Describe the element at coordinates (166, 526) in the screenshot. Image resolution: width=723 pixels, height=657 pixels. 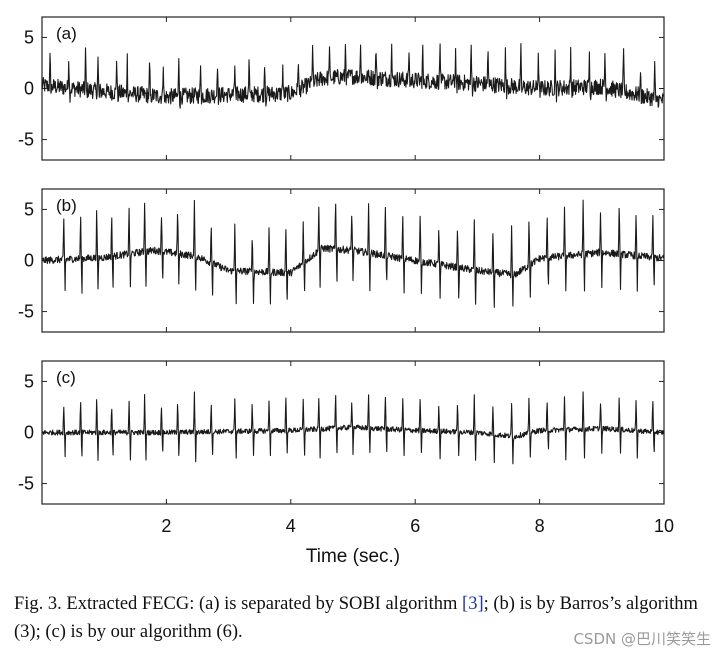
I see `panel-c-xtick-label: 2` at that location.